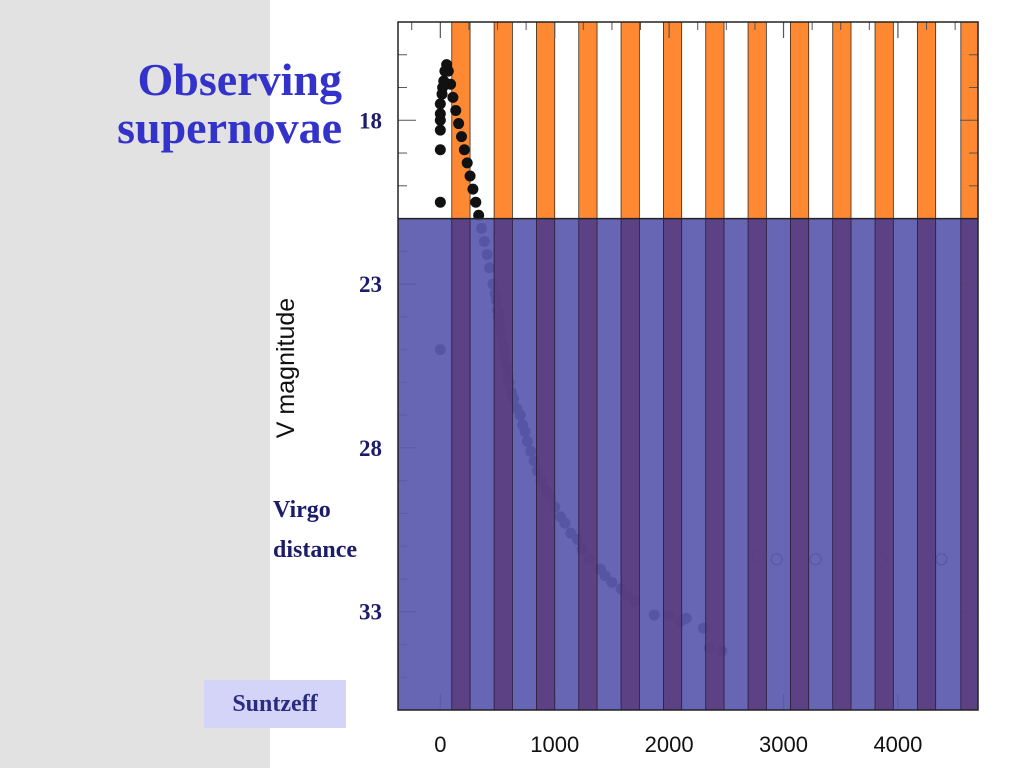  What do you see at coordinates (370, 448) in the screenshot?
I see `y-tick-label: 28` at bounding box center [370, 448].